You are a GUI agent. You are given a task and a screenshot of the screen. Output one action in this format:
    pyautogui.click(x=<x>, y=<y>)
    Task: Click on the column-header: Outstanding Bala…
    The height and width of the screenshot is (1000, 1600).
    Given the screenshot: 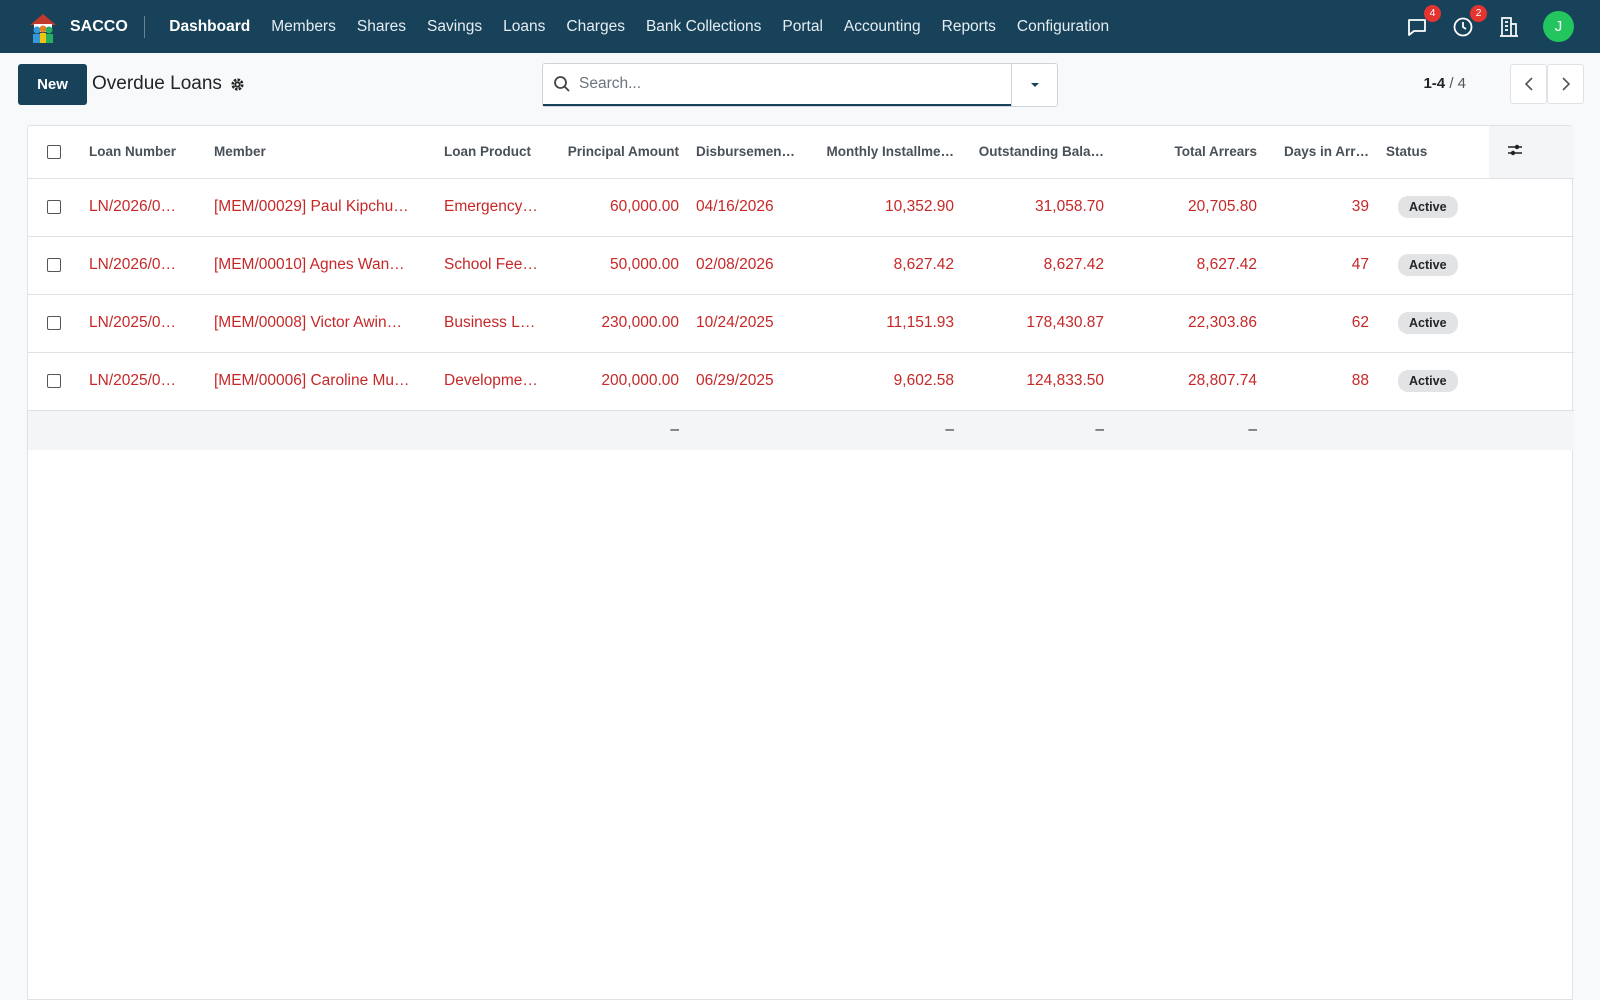 What is the action you would take?
    pyautogui.click(x=1029, y=152)
    